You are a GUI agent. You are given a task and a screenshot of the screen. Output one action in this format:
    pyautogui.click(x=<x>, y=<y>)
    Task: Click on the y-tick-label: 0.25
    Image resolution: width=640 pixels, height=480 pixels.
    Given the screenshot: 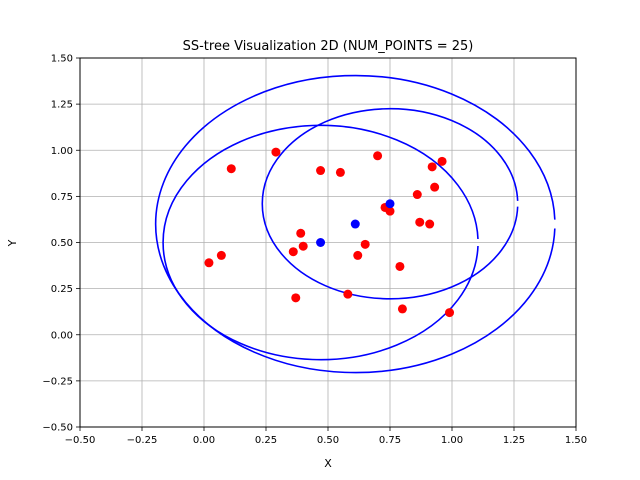 What is the action you would take?
    pyautogui.click(x=62, y=289)
    